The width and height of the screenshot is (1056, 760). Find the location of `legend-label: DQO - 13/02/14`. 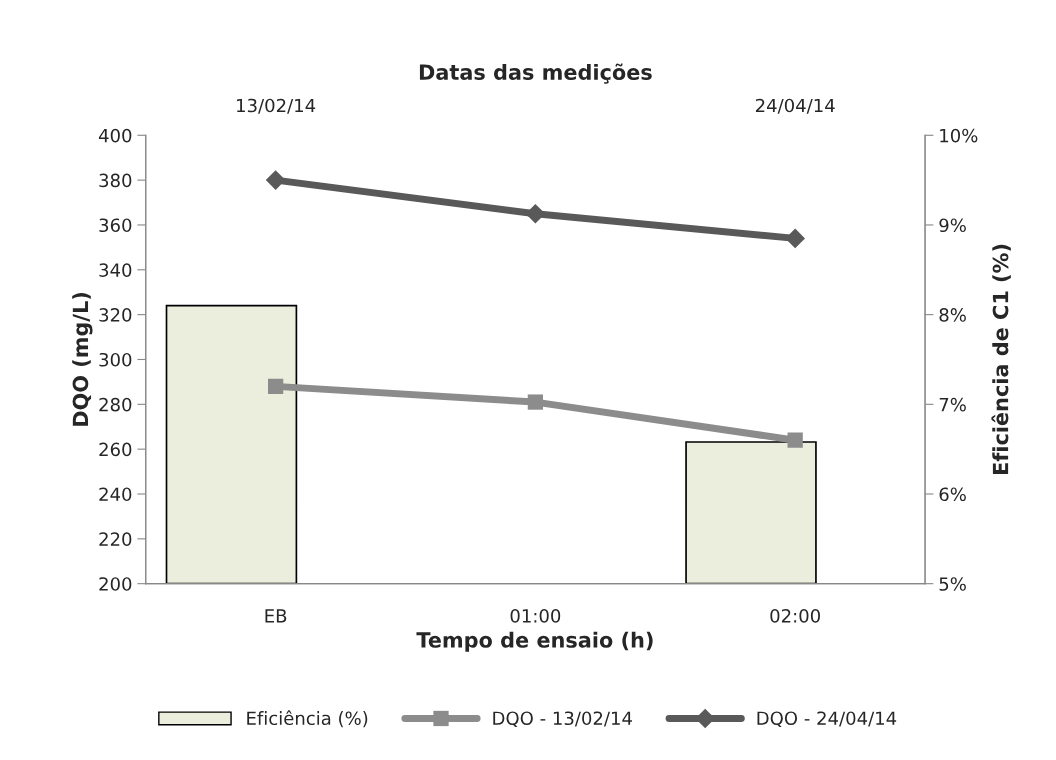

legend-label: DQO - 13/02/14 is located at coordinates (562, 719).